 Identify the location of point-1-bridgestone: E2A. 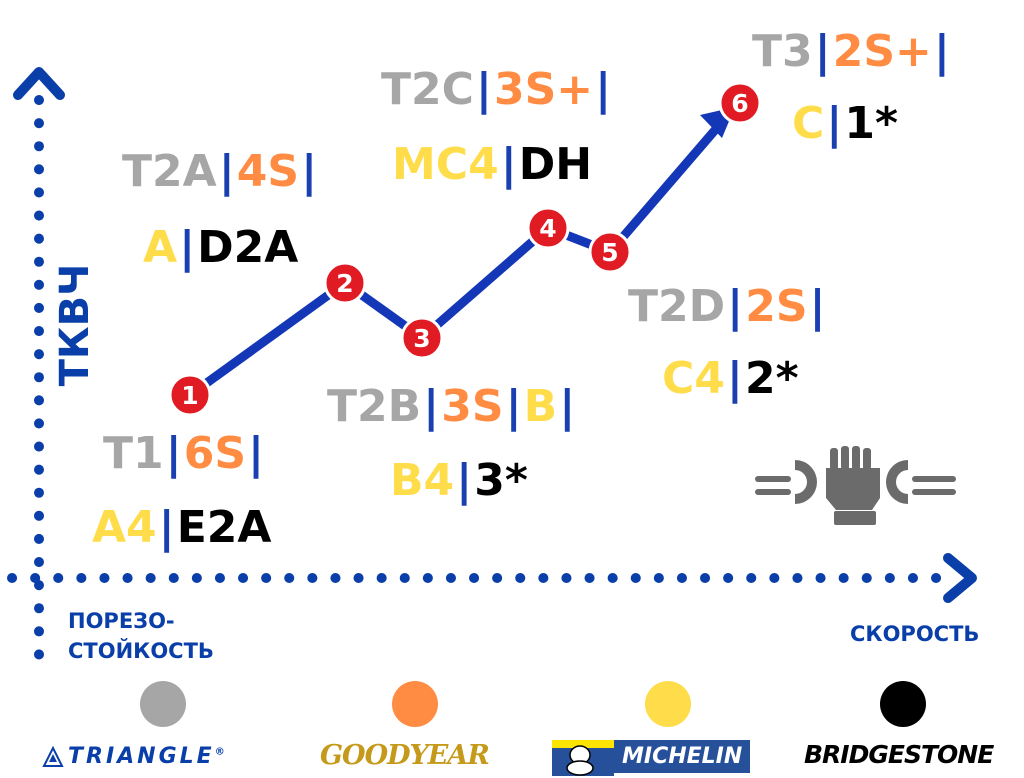
(224, 527).